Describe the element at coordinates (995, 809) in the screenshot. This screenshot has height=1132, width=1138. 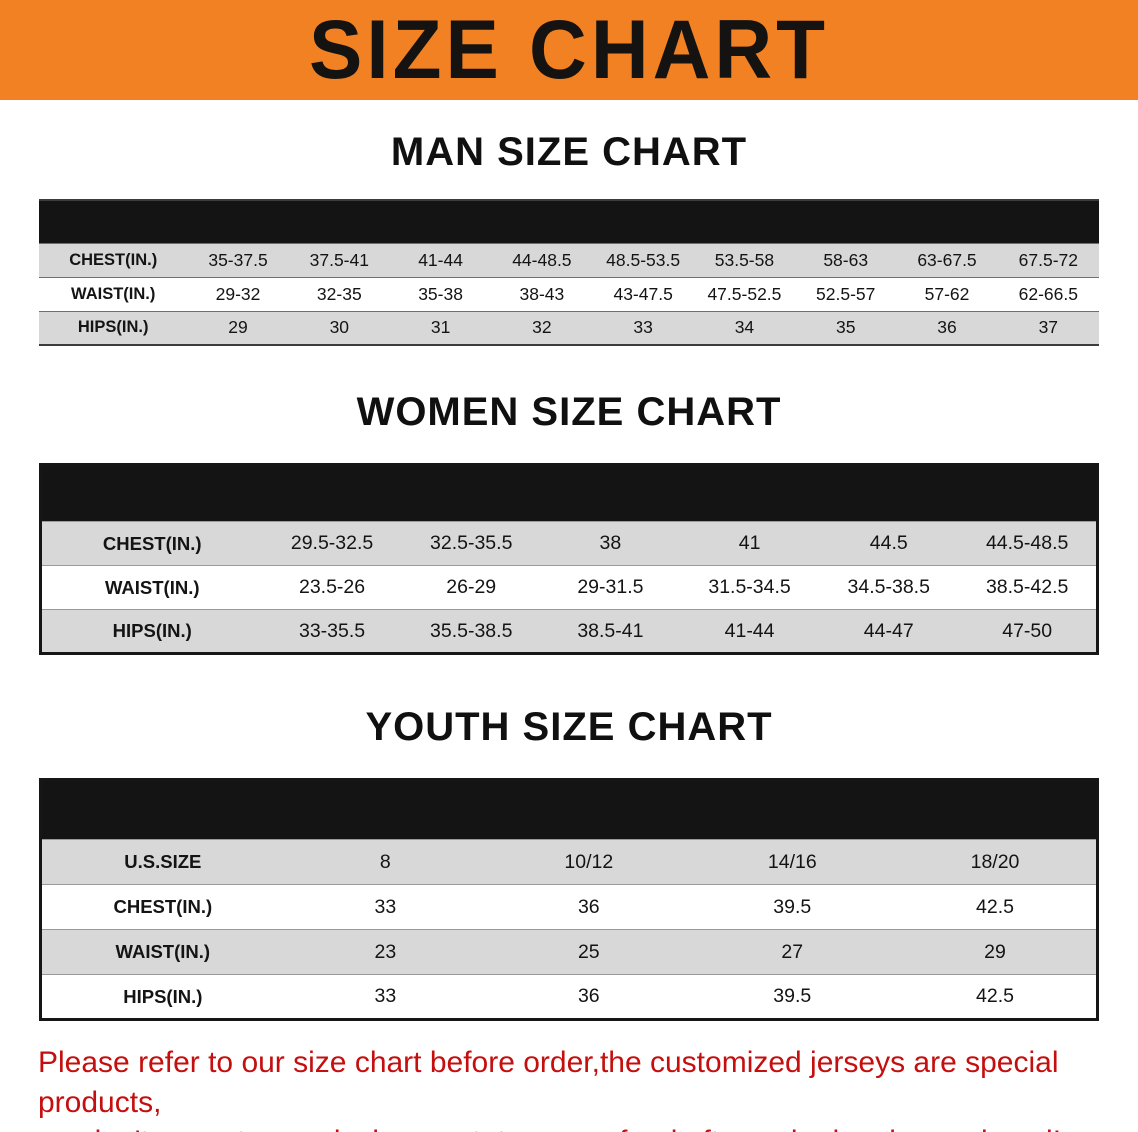
I see `size-column-header: YTH XL` at that location.